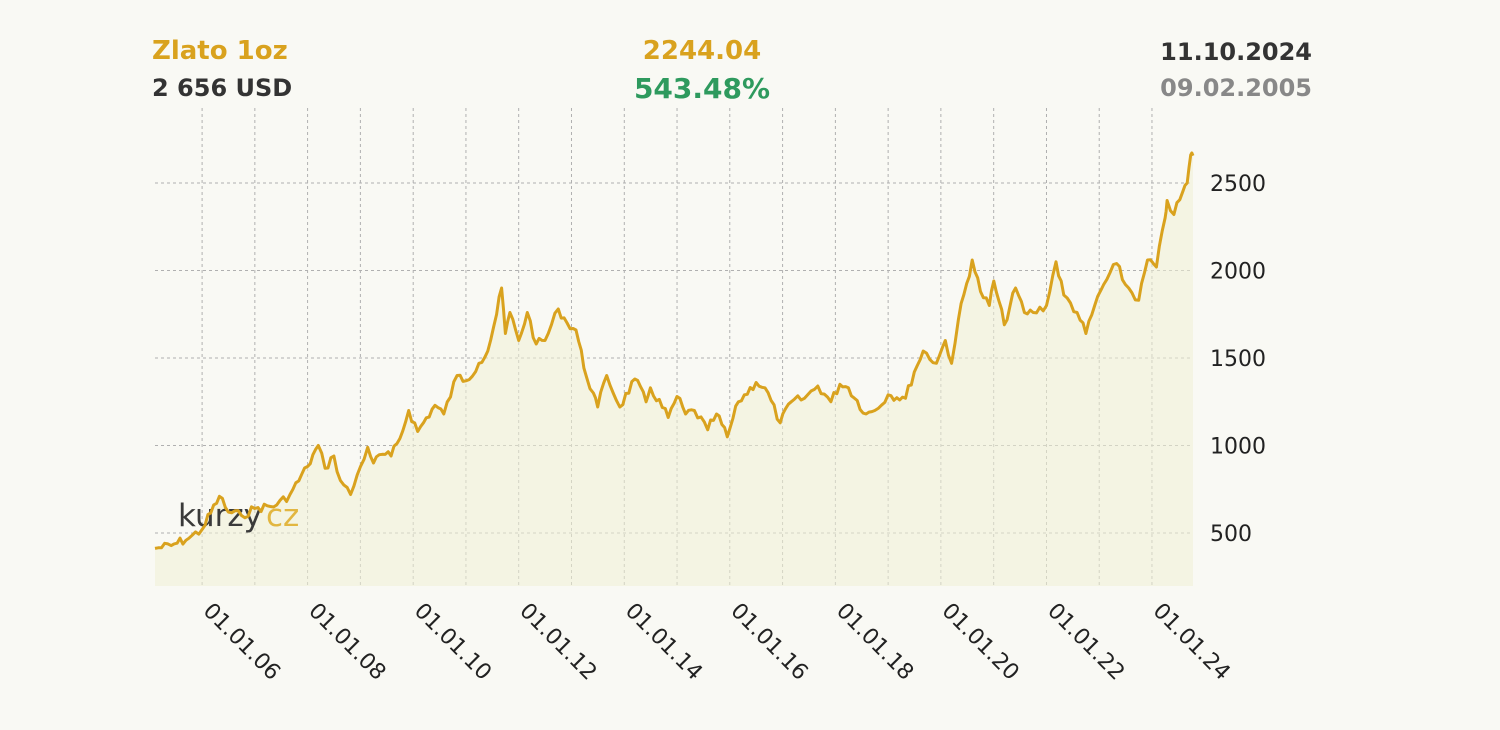 The height and width of the screenshot is (730, 1500). What do you see at coordinates (1191, 642) in the screenshot?
I see `x-tick-label: 01.01.24` at bounding box center [1191, 642].